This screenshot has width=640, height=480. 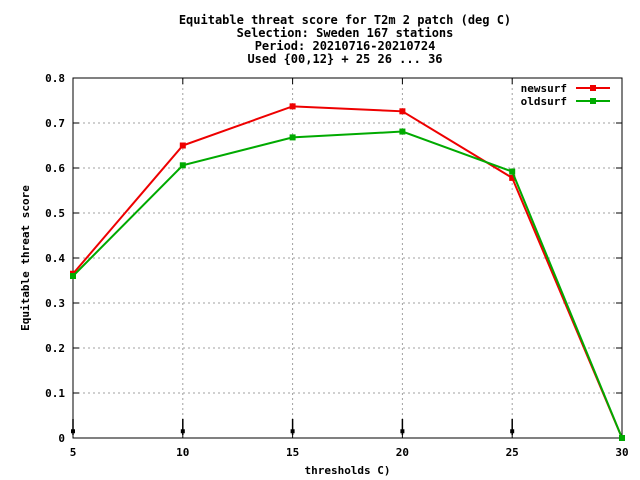 What do you see at coordinates (347, 470) in the screenshot?
I see `x-axis-label: thresholds C)` at bounding box center [347, 470].